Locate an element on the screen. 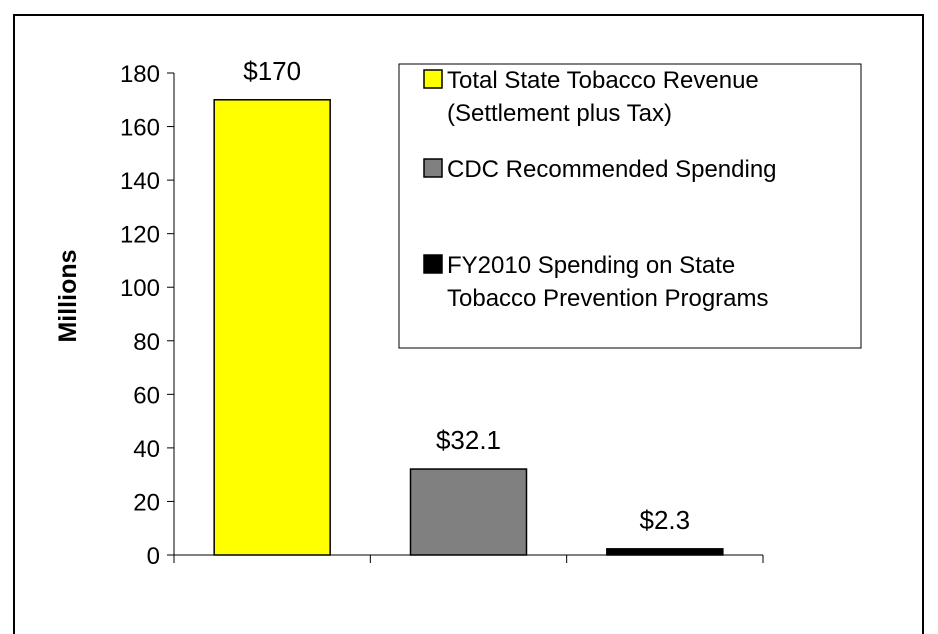 The width and height of the screenshot is (938, 634). y-tick-label: 40 is located at coordinates (146, 449).